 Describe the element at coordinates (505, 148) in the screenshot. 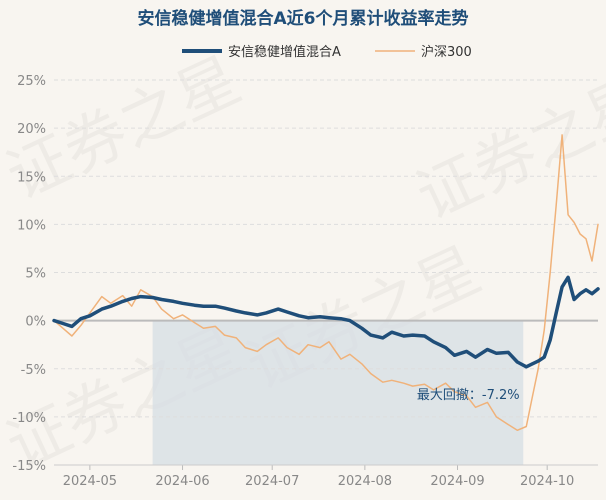

I see `watermark-text: 证券之星` at that location.